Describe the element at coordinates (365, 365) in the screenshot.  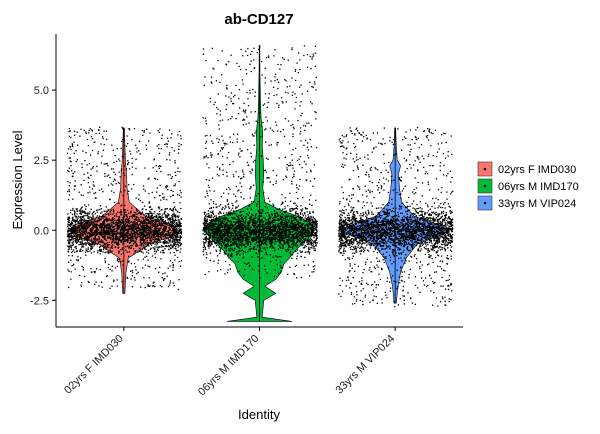
I see `x-tick-label: 33yrs M VIP024` at that location.